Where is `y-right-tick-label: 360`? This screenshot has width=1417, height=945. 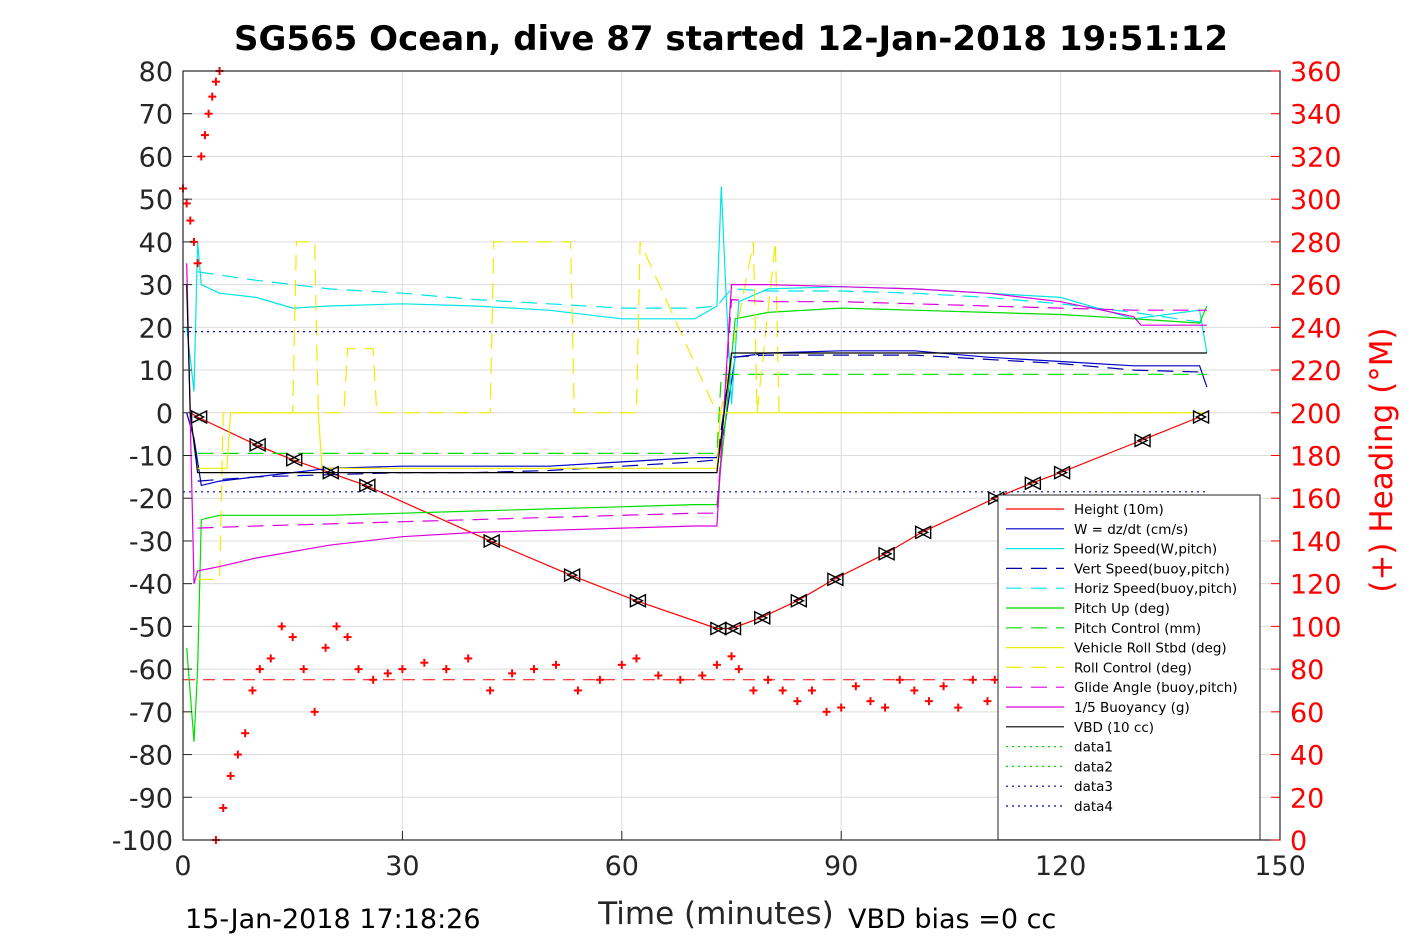
y-right-tick-label: 360 is located at coordinates (1316, 72).